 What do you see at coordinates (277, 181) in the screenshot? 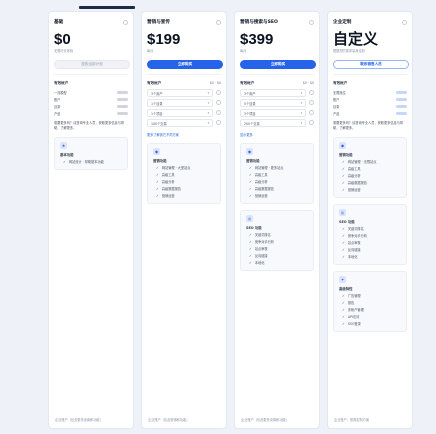
I see `list-item: ✓ 高级分析` at bounding box center [277, 181].